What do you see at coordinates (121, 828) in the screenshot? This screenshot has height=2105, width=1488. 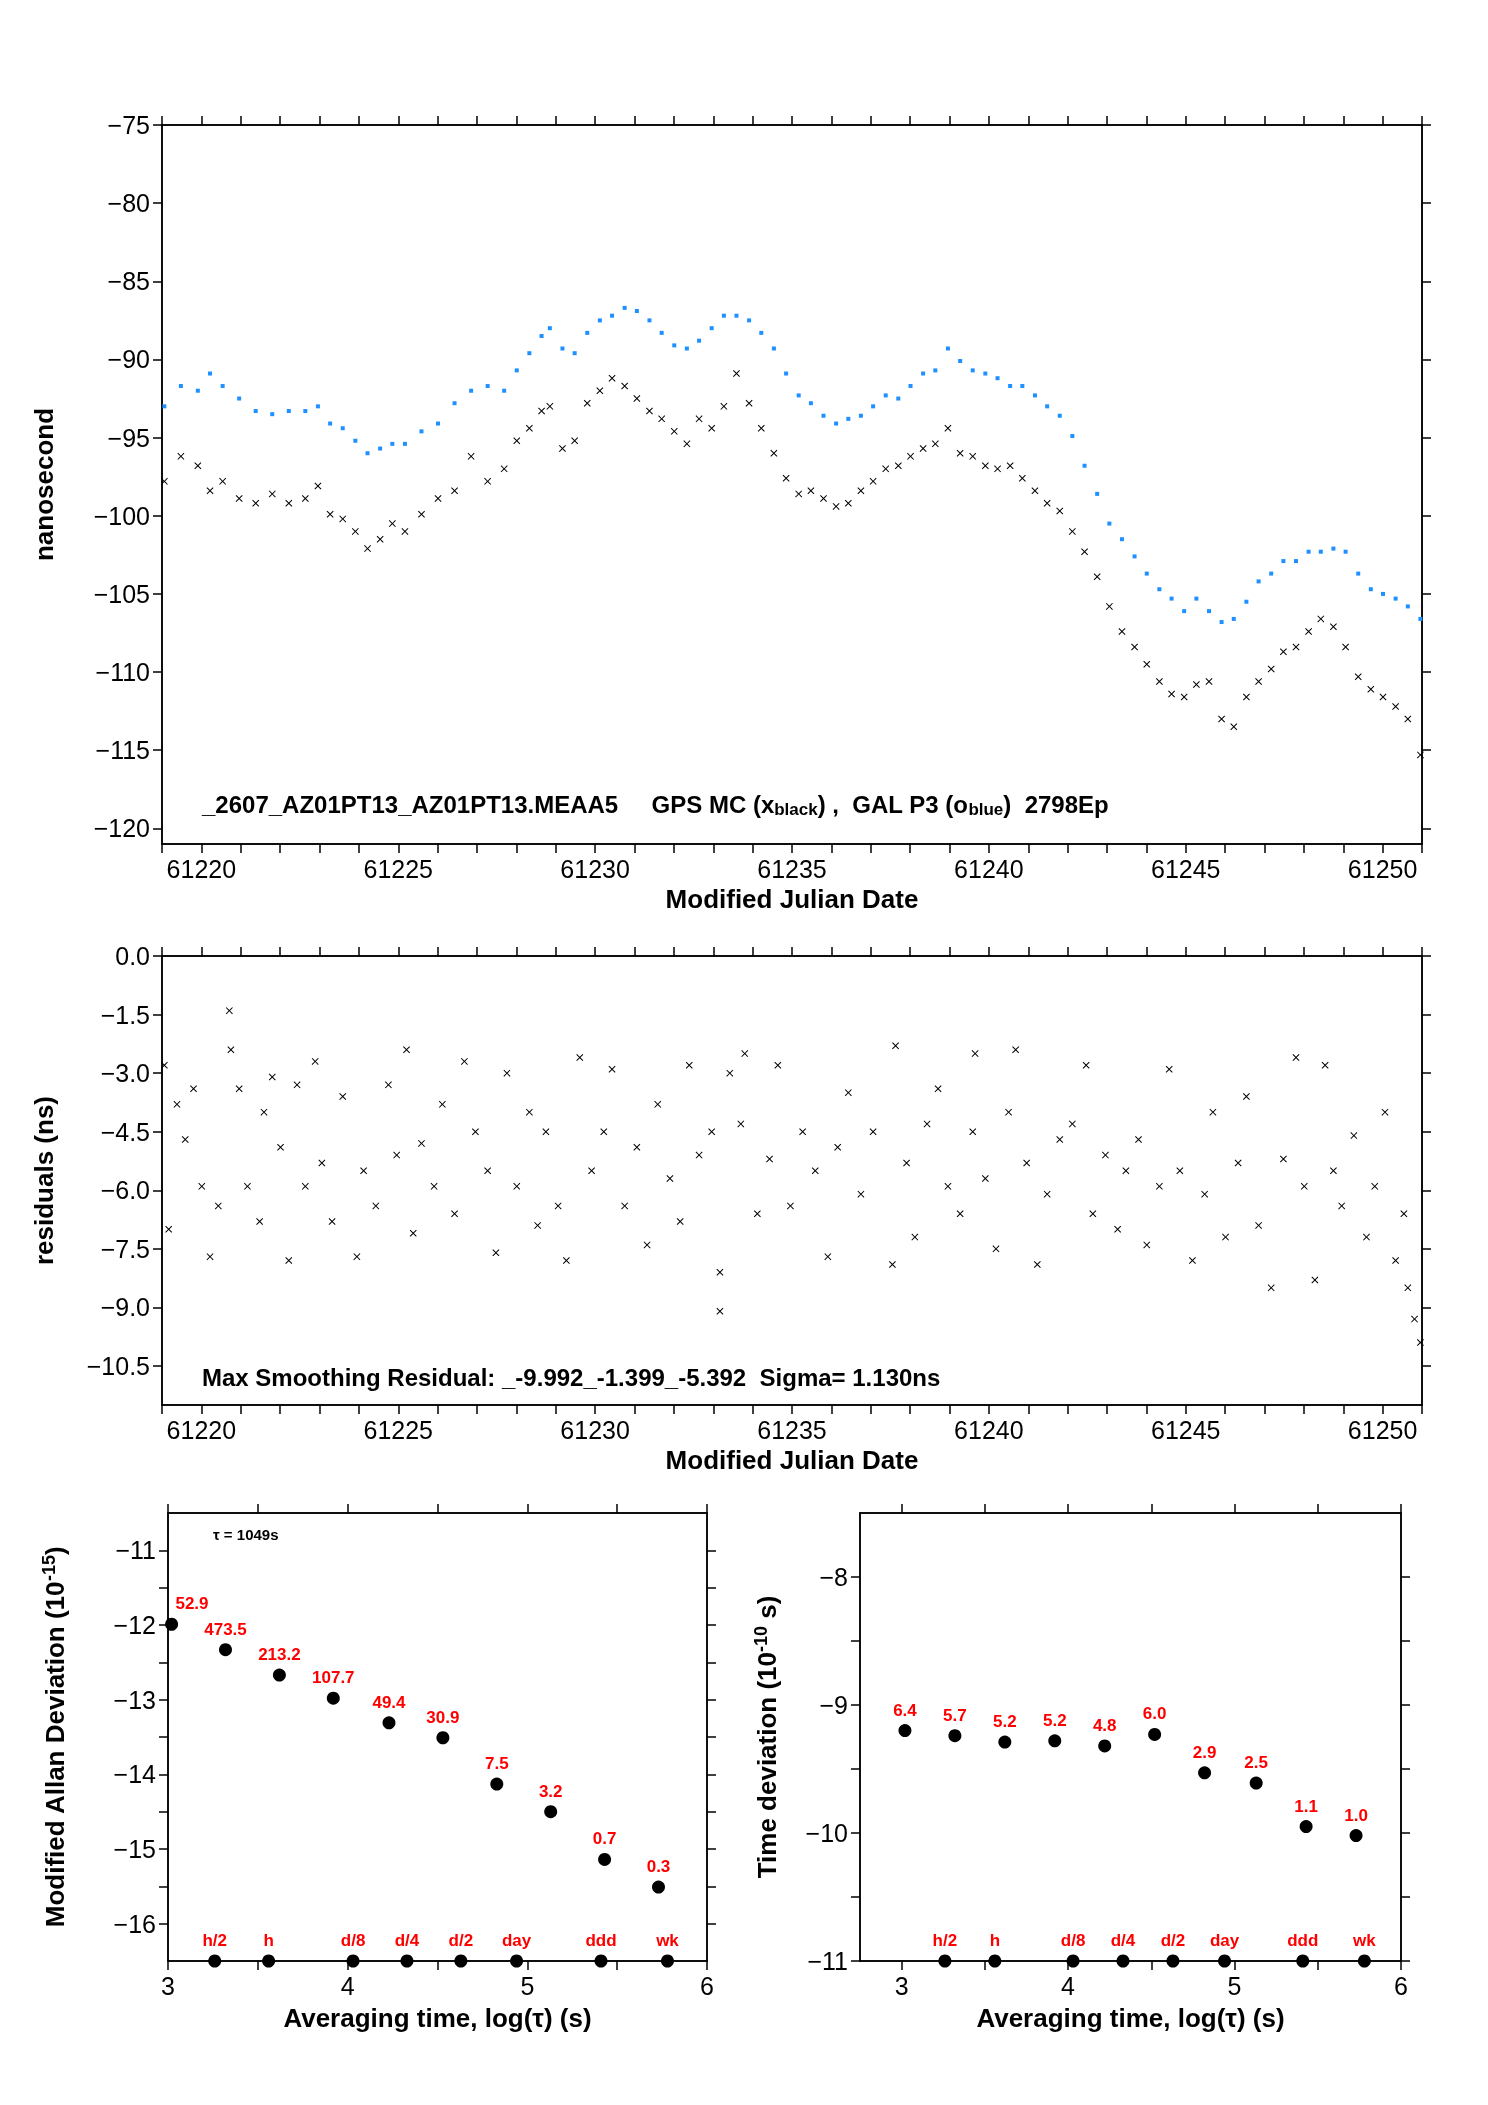 I see `y-tick-label: −120` at bounding box center [121, 828].